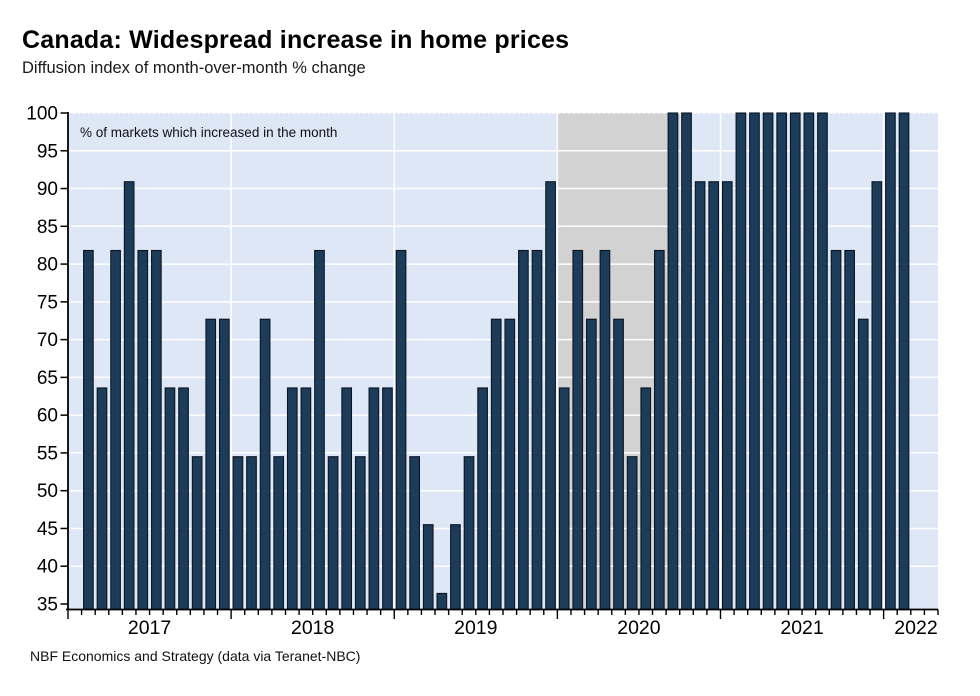 This screenshot has height=696, width=980. What do you see at coordinates (47, 378) in the screenshot?
I see `y-tick-label: 65` at bounding box center [47, 378].